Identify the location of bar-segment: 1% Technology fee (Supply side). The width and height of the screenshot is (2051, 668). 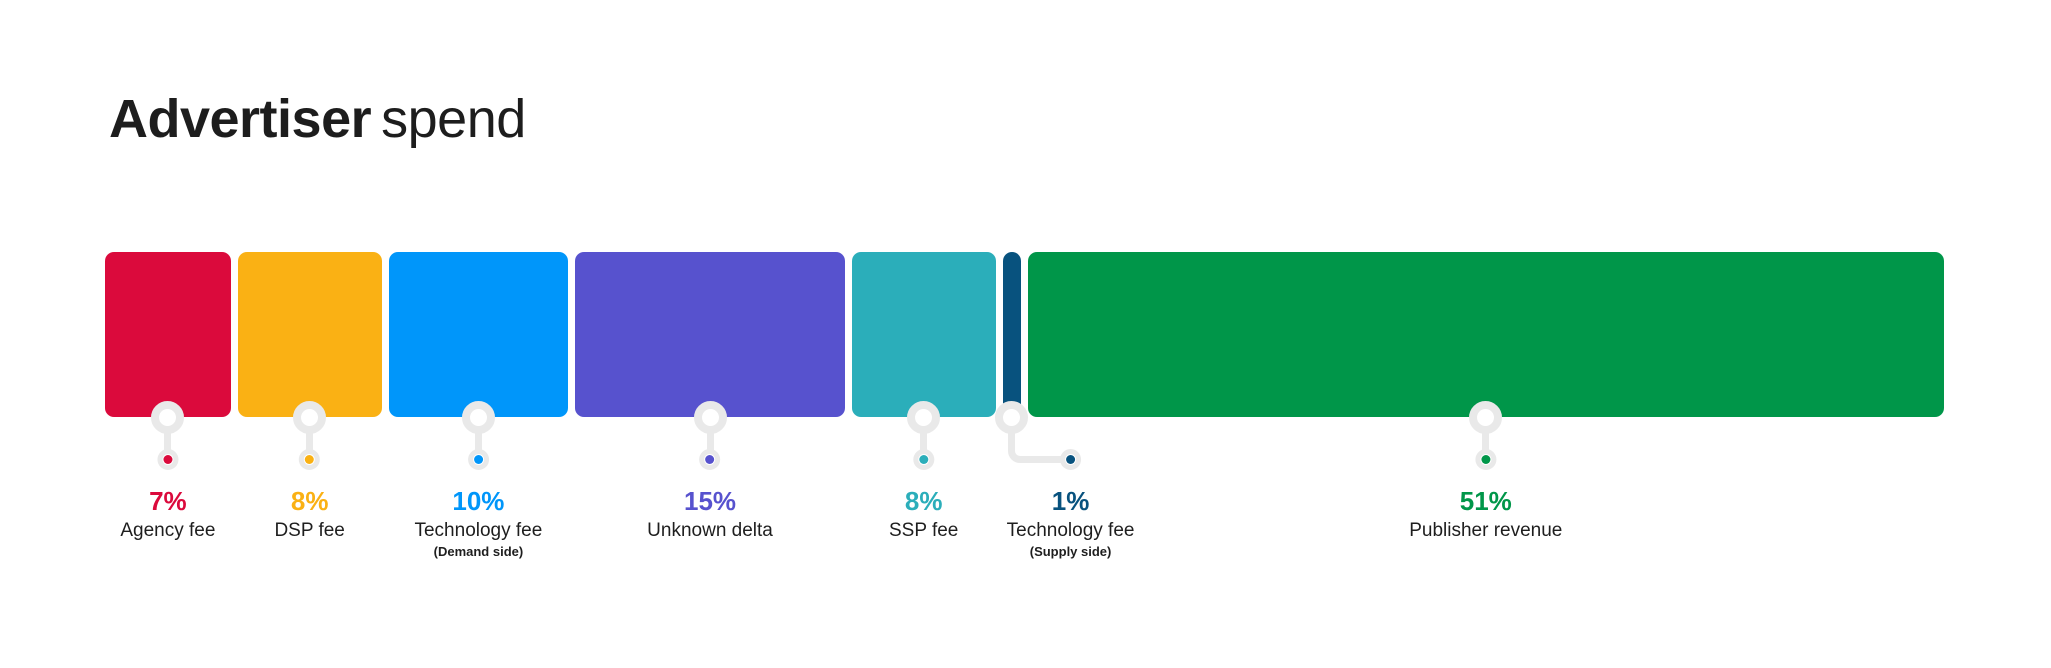
(1064, 405).